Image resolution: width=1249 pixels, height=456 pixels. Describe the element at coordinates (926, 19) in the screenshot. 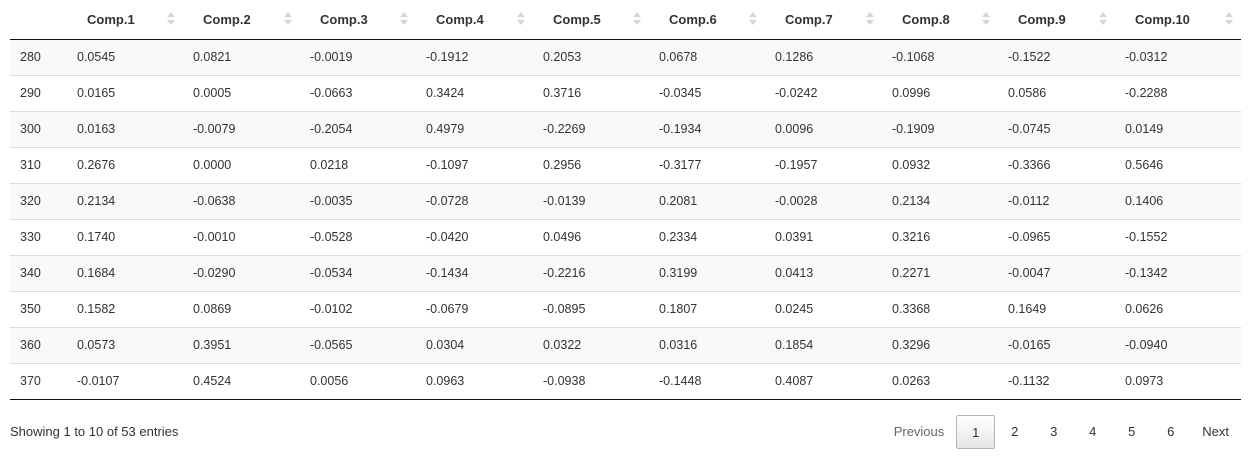

I see `column-header-label: Comp.8` at that location.